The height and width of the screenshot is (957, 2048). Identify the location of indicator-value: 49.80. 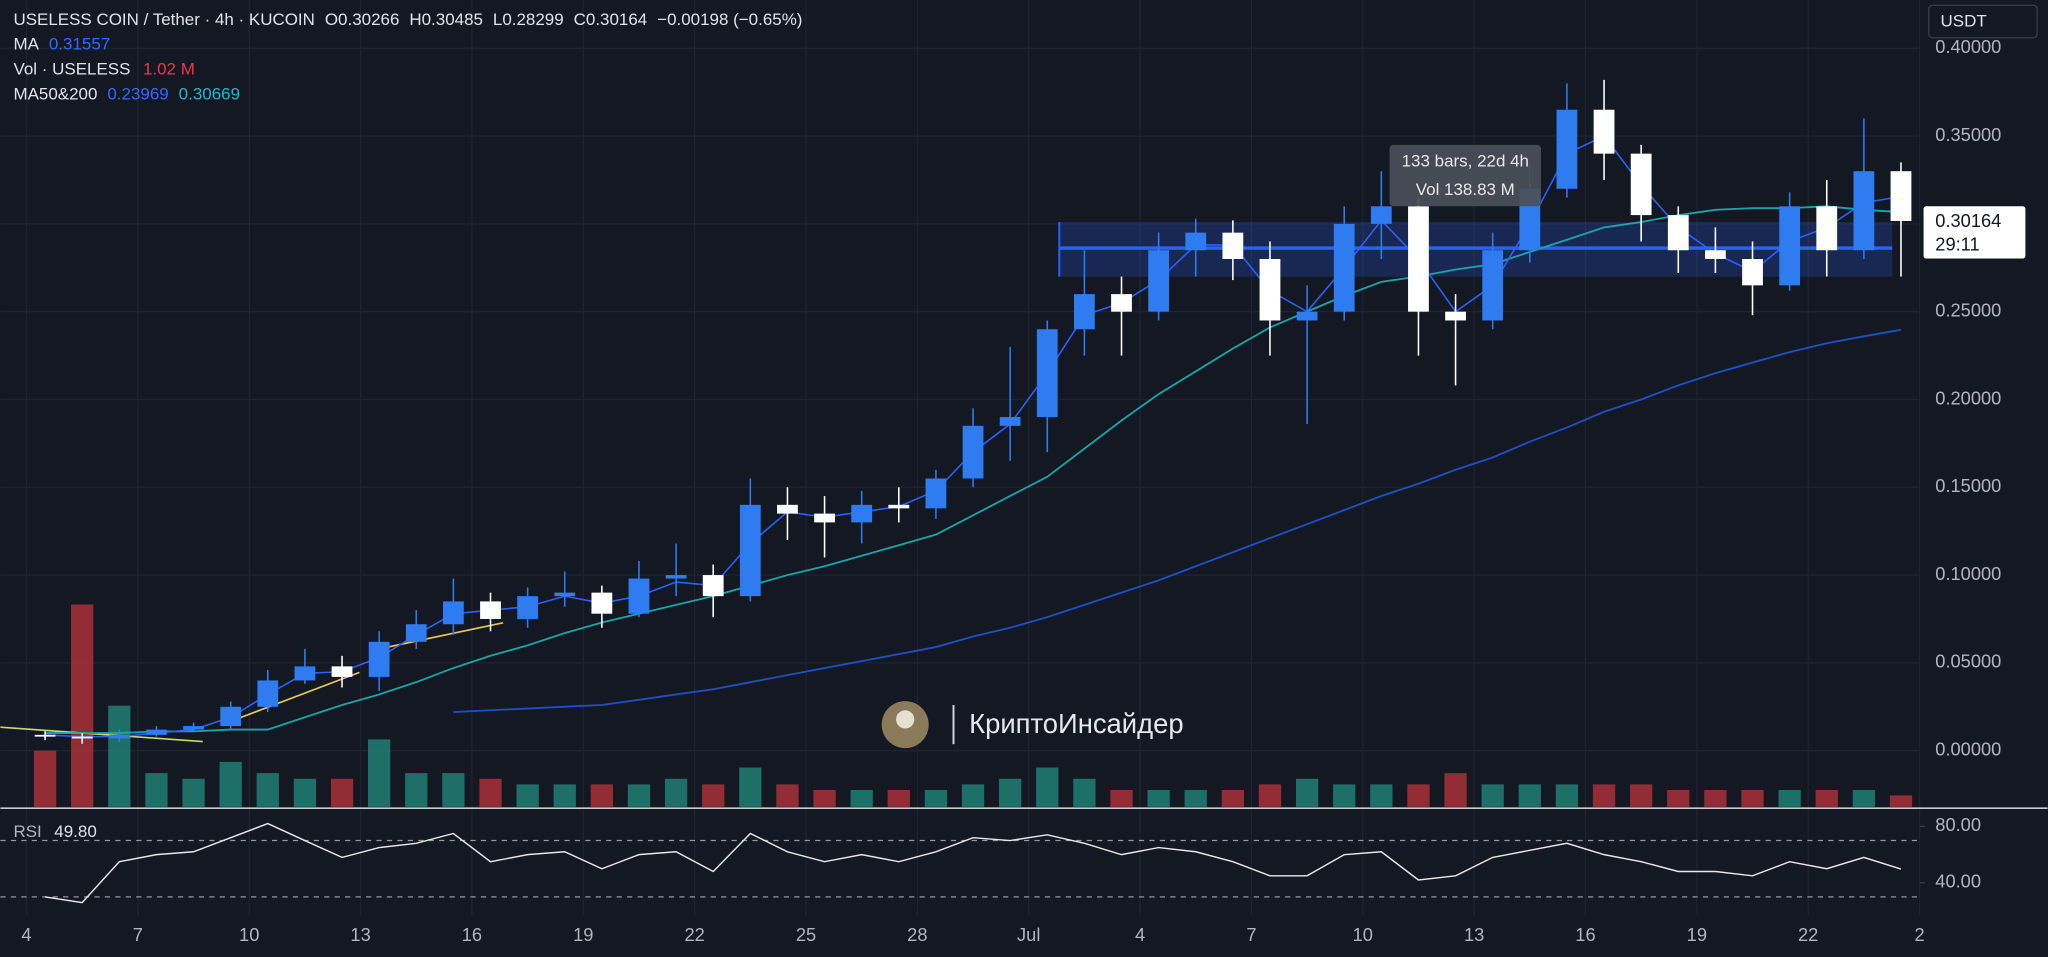
(75, 831).